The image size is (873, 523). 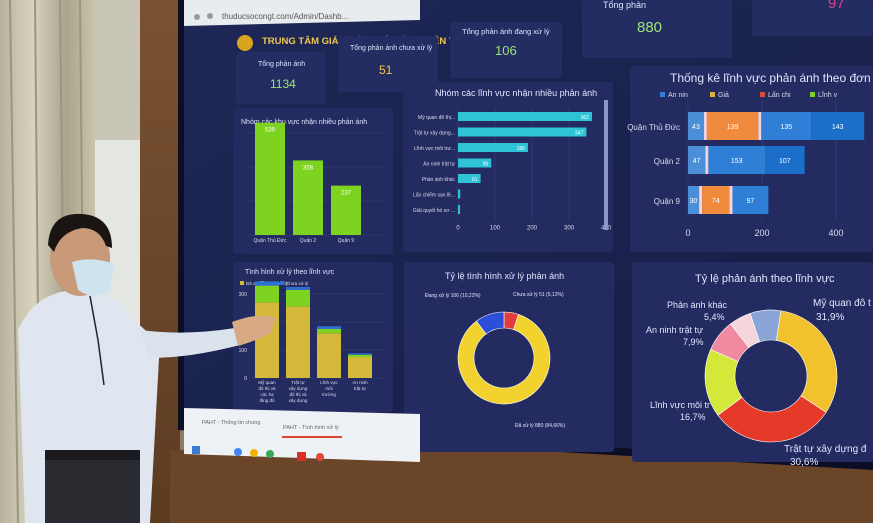 I want to click on kpi-label: Tổng phản ánh đang xử lý, so click(x=506, y=31).